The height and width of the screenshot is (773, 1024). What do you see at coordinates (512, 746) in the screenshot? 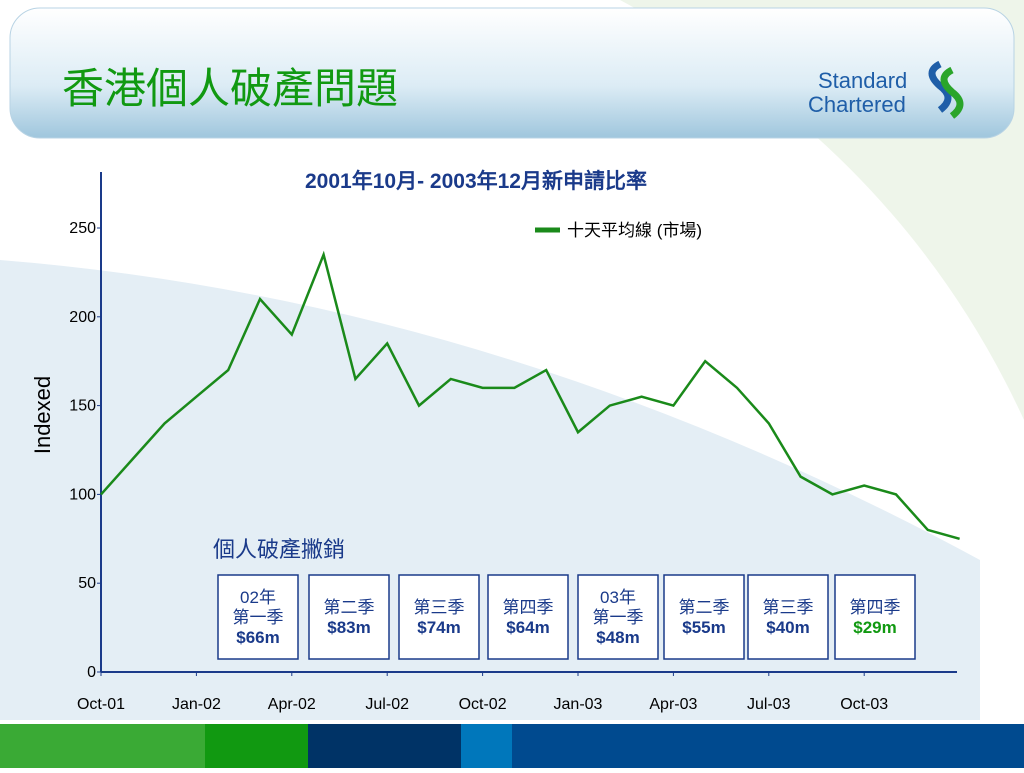
I see `footer-bar` at bounding box center [512, 746].